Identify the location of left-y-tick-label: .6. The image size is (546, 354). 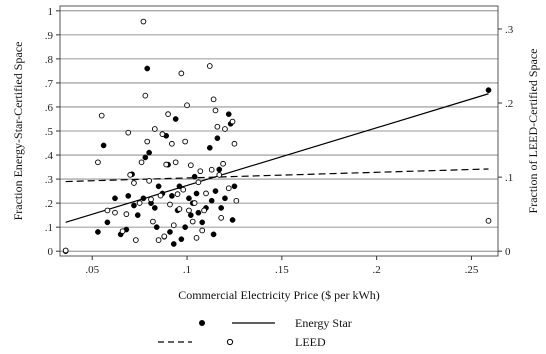
(49, 108).